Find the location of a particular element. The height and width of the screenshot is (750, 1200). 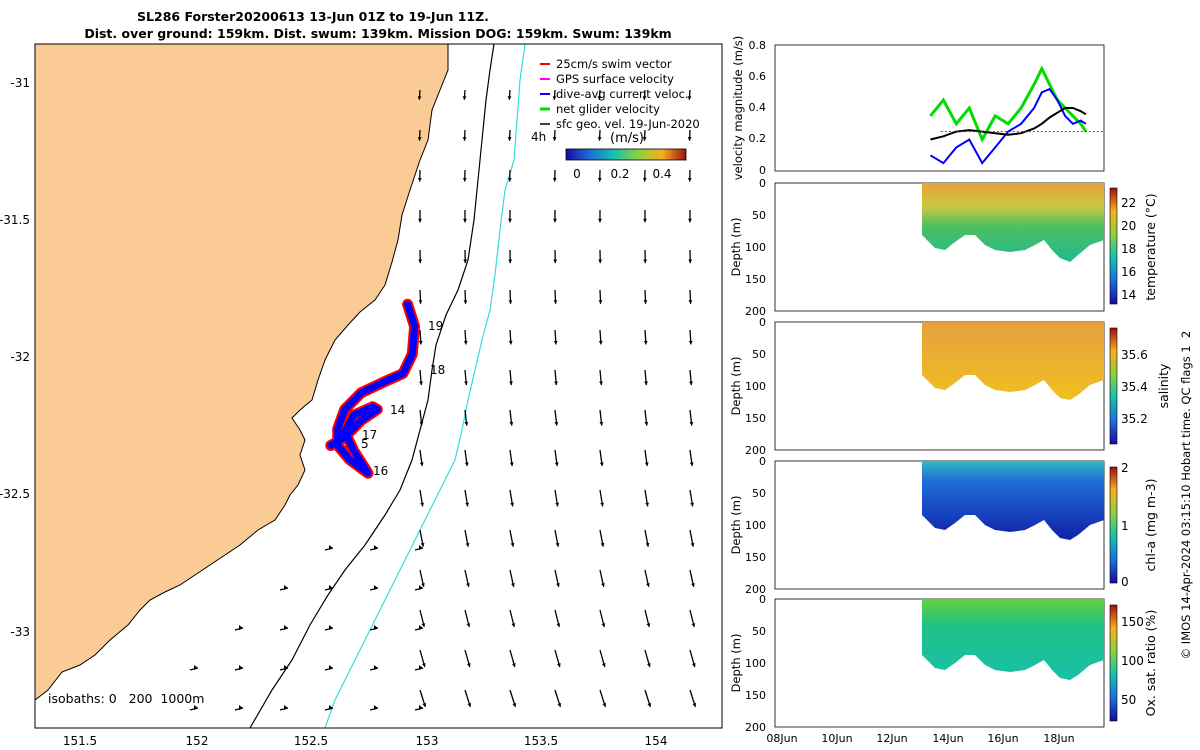

day-label: 17 is located at coordinates (369, 435).